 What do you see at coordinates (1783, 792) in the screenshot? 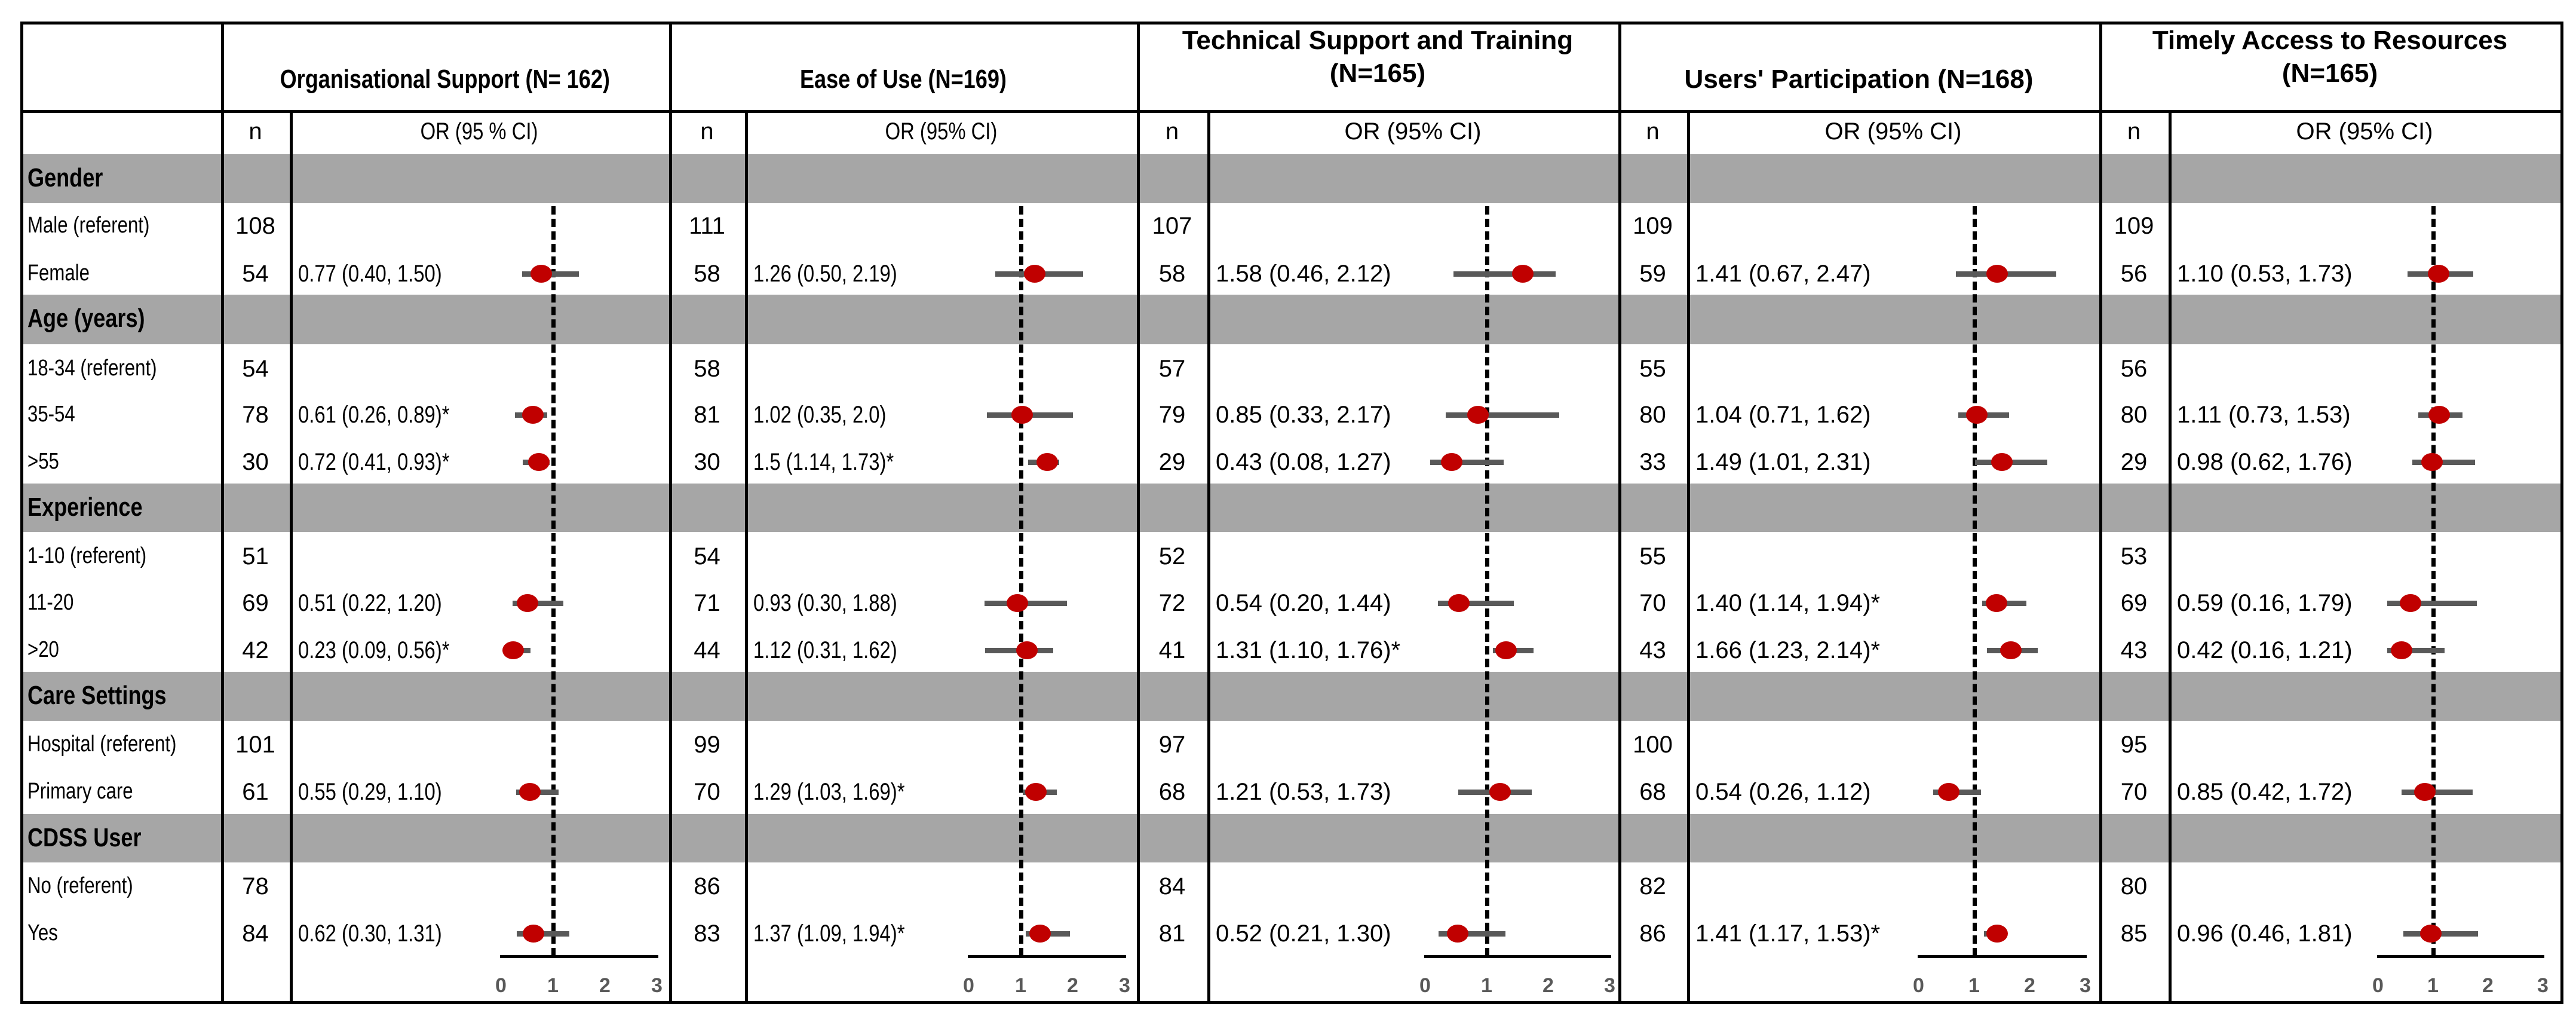
I see `or-ci-value: 0.54 (0.26, 1.12)` at bounding box center [1783, 792].